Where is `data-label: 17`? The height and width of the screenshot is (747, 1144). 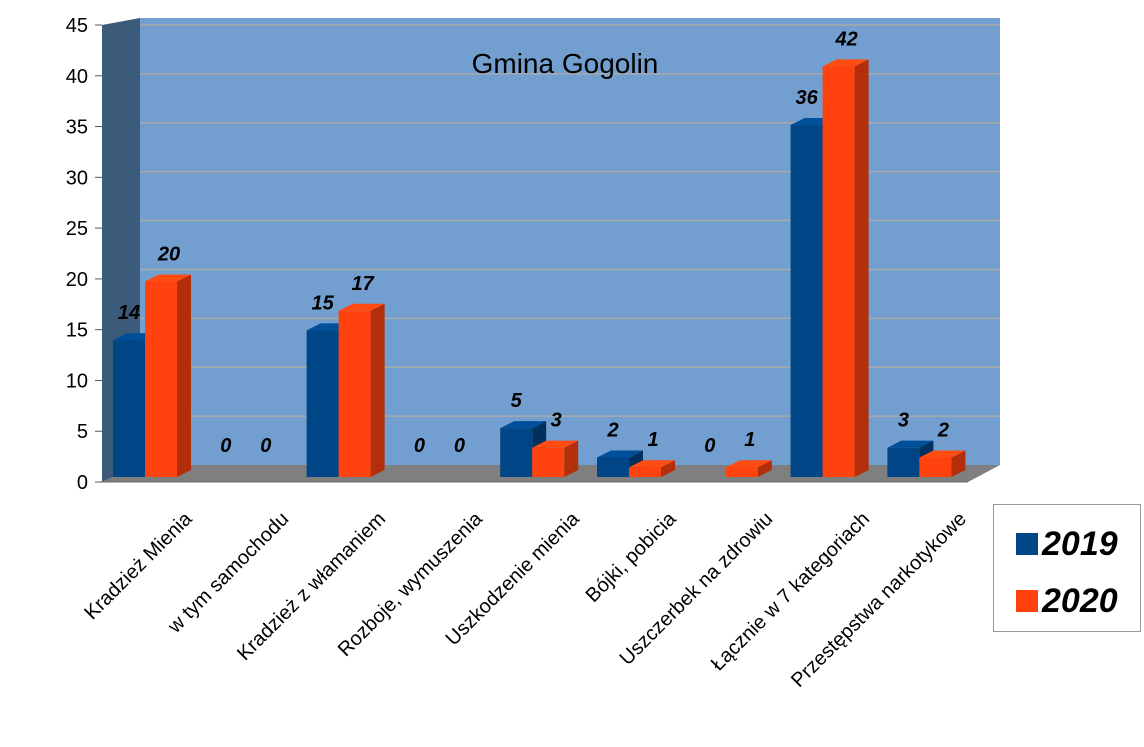 data-label: 17 is located at coordinates (362, 284).